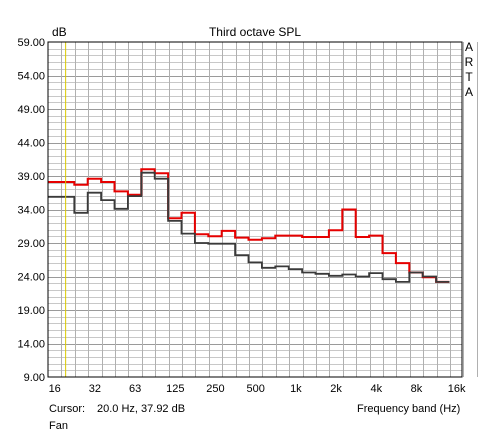  Describe the element at coordinates (175, 389) in the screenshot. I see `x-tick-label: 125` at that location.